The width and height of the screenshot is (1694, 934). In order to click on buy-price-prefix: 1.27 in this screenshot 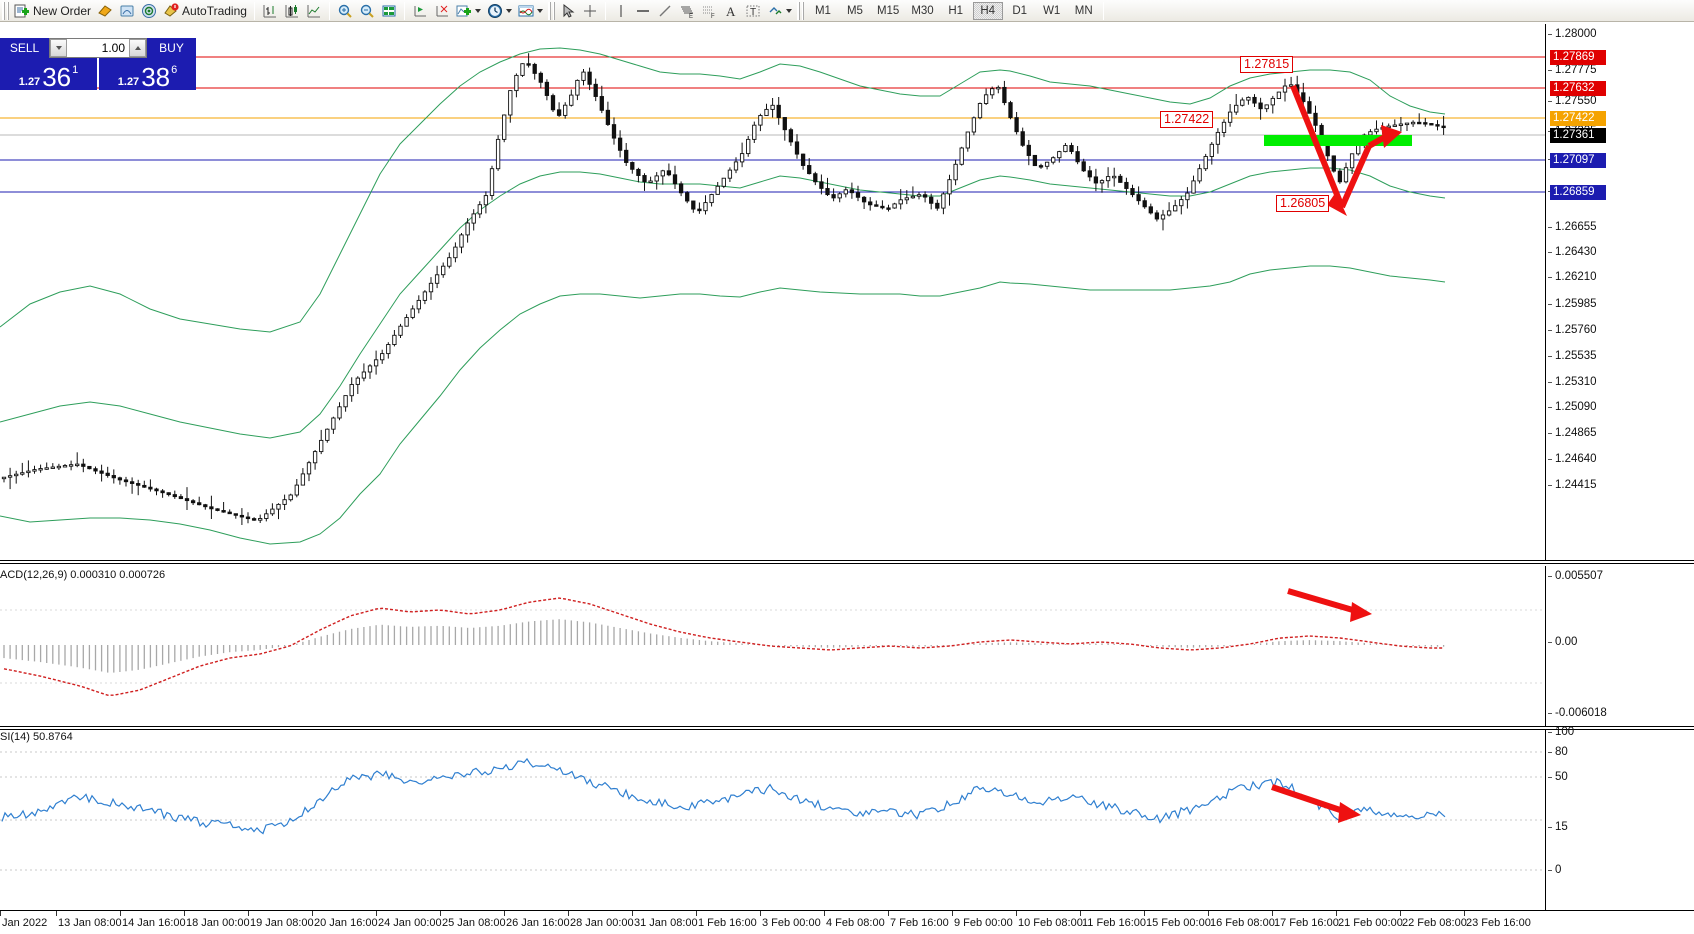, I will do `click(128, 82)`.